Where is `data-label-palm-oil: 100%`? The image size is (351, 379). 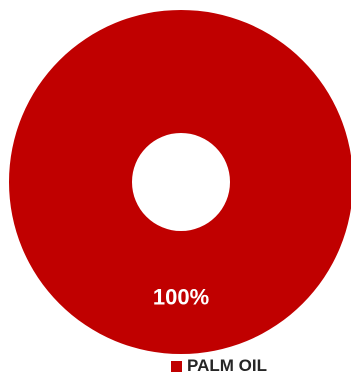 data-label-palm-oil: 100% is located at coordinates (181, 297).